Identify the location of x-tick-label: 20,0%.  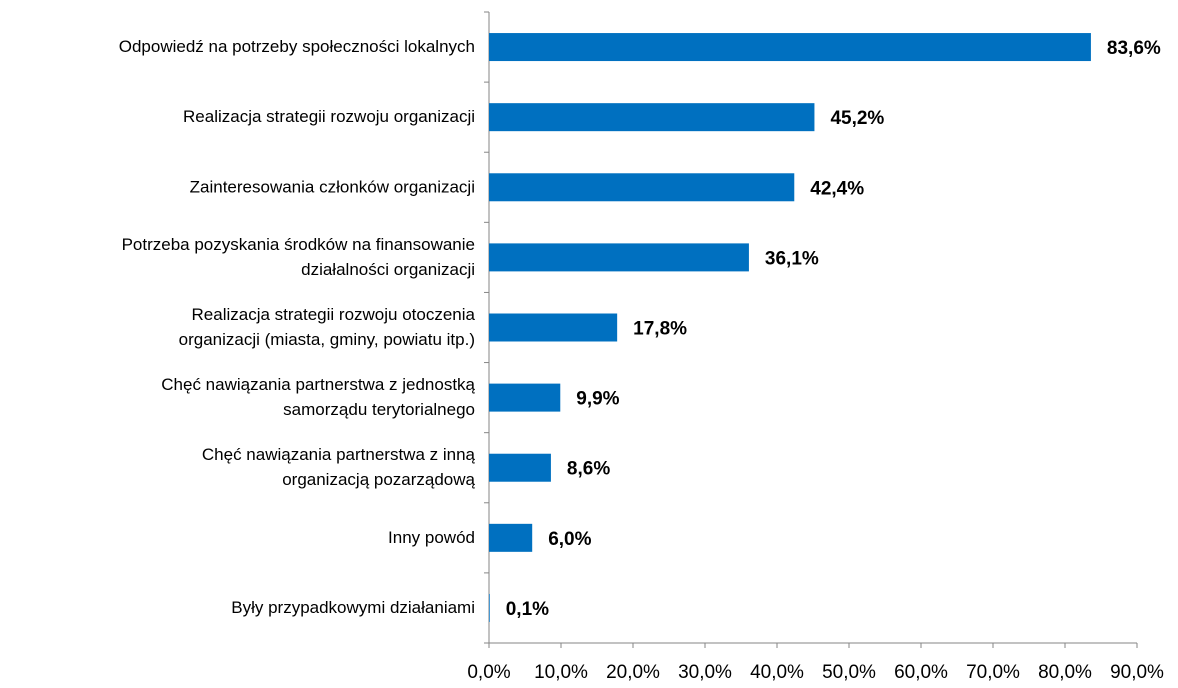
(633, 672).